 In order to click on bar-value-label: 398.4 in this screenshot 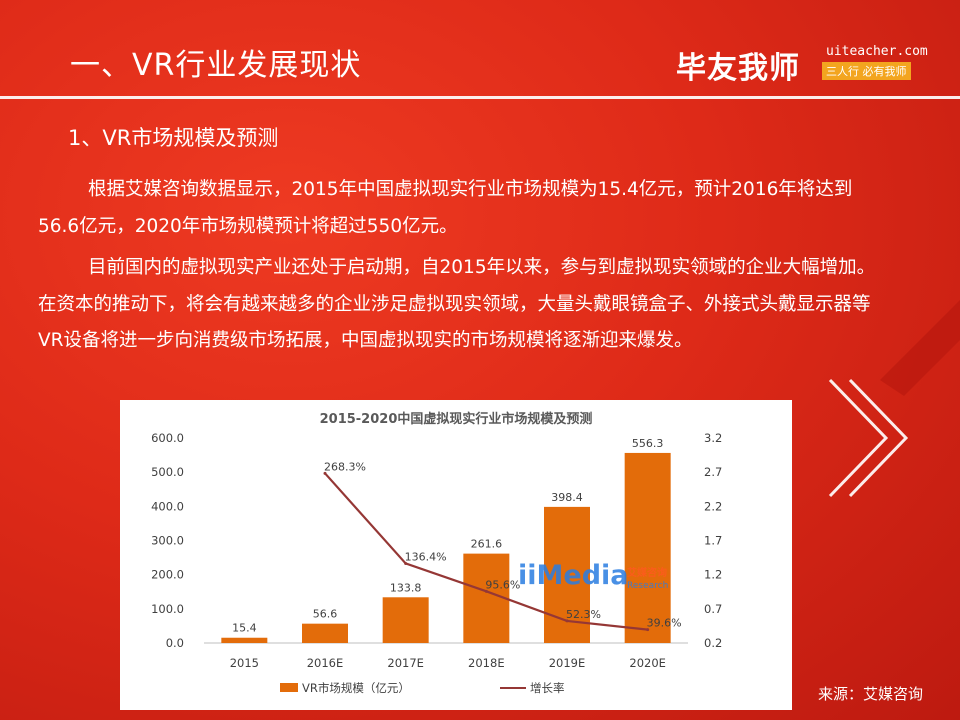, I will do `click(567, 497)`.